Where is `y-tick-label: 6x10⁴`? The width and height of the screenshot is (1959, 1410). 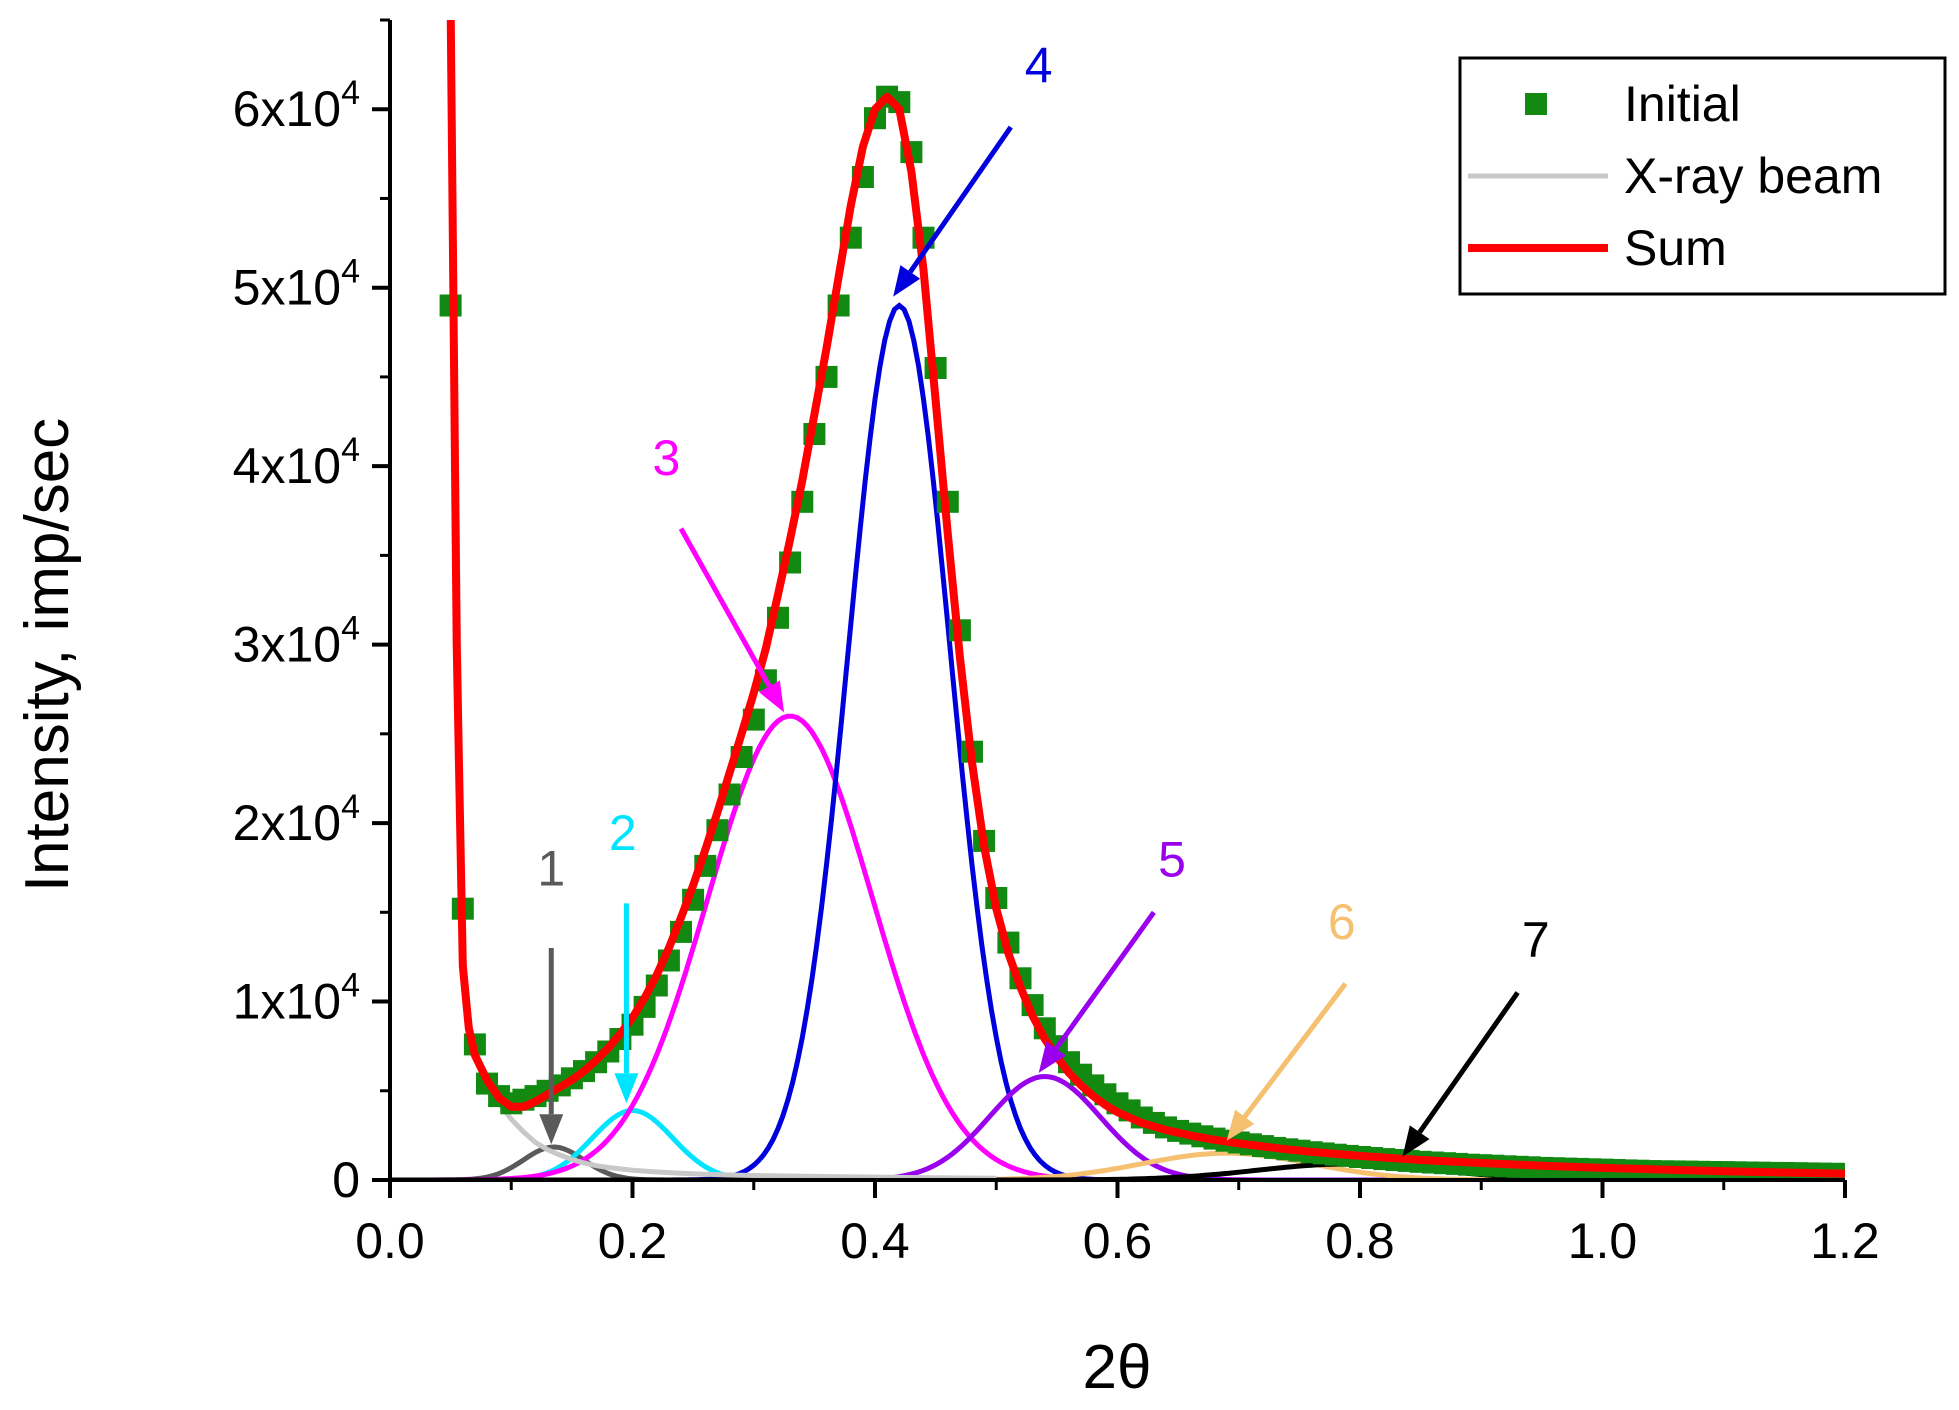 y-tick-label: 6x10⁴ is located at coordinates (296, 105).